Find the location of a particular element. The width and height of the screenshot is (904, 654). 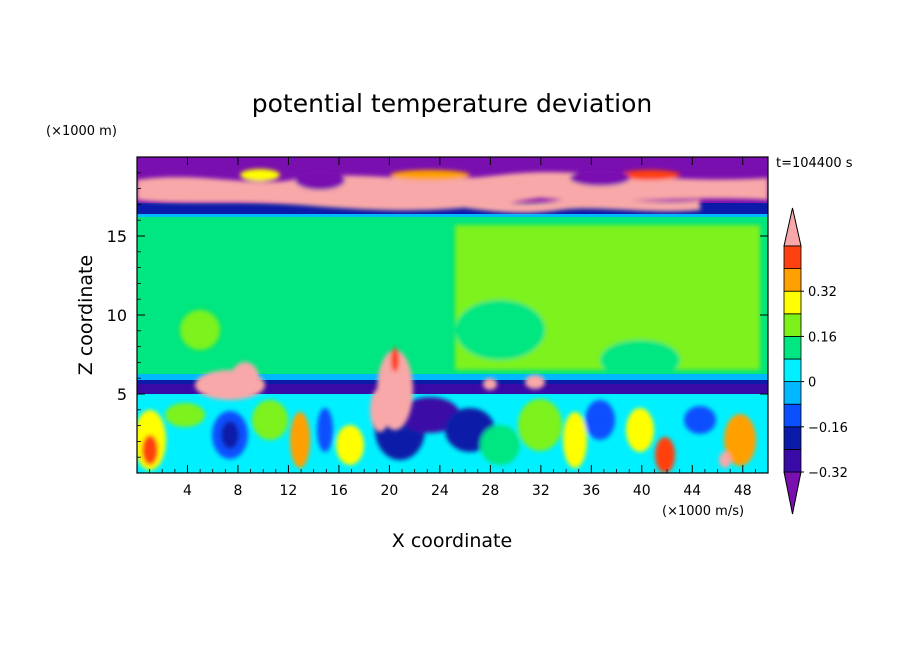

x-tick-label: 16 is located at coordinates (339, 491).